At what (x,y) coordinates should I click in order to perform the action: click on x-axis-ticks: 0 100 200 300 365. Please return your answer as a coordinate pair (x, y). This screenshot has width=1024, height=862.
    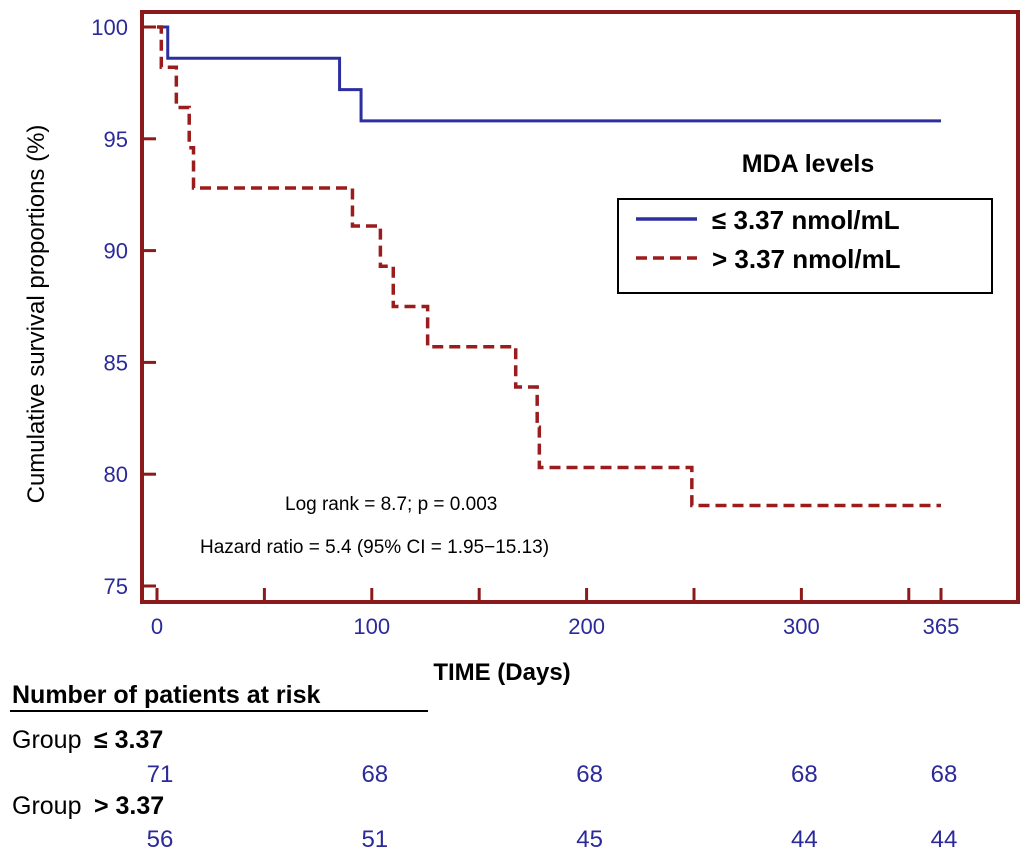
    Looking at the image, I should click on (555, 613).